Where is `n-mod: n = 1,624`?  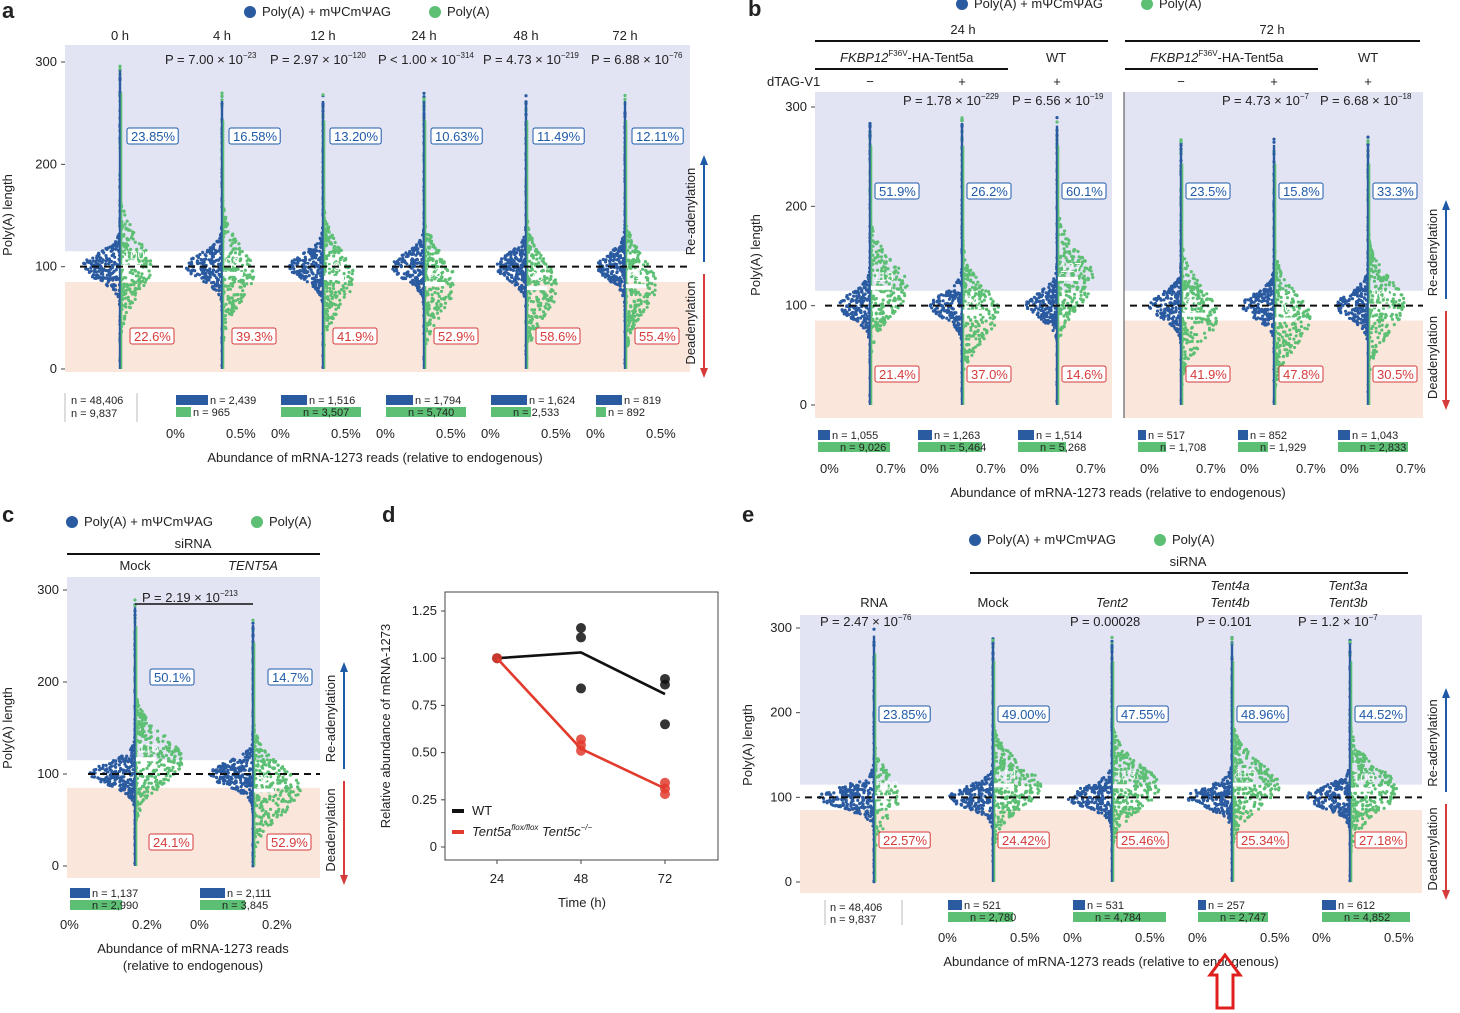
n-mod: n = 1,624 is located at coordinates (552, 401).